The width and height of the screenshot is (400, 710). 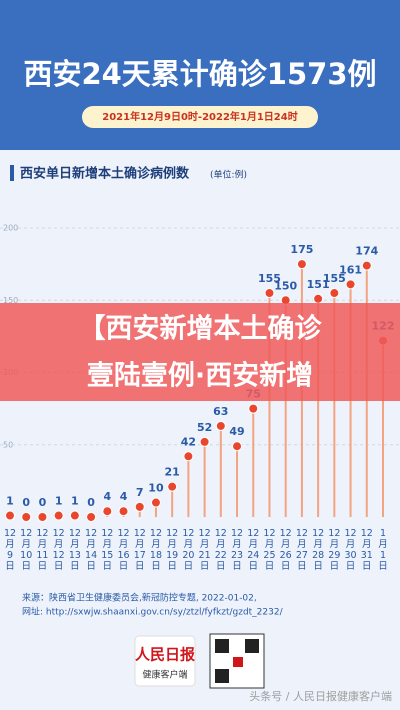 I want to click on banner-bg, so click(x=200, y=352).